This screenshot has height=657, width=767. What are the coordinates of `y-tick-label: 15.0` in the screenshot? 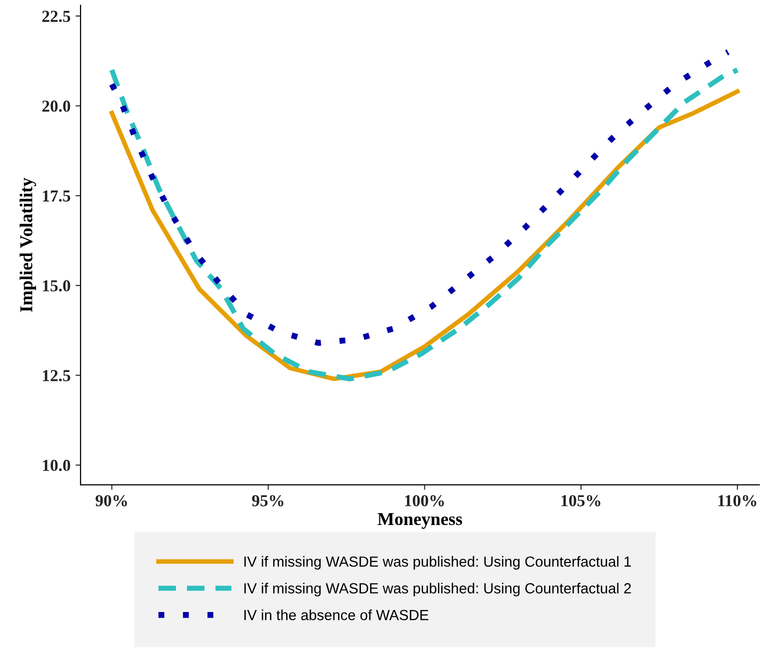 It's located at (56, 286).